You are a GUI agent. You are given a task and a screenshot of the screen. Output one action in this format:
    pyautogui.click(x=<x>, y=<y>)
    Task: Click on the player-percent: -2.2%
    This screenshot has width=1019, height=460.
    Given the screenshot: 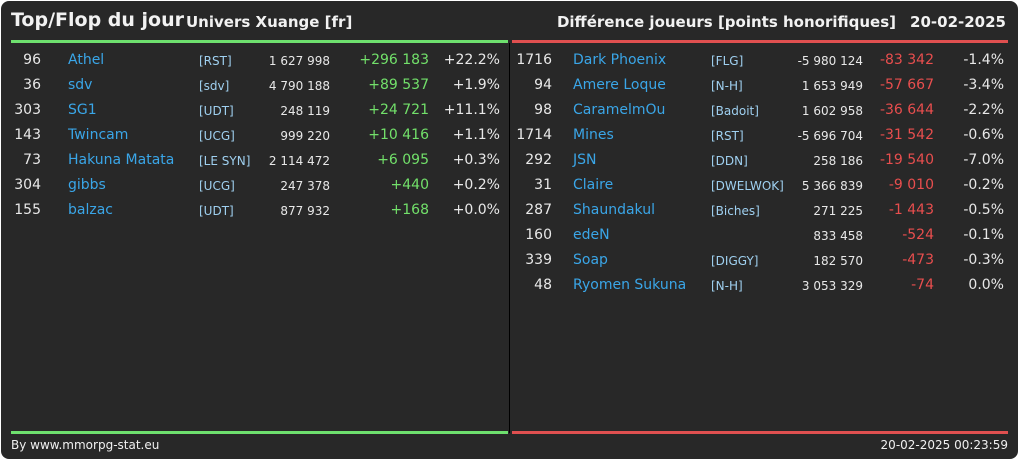 What is the action you would take?
    pyautogui.click(x=983, y=110)
    